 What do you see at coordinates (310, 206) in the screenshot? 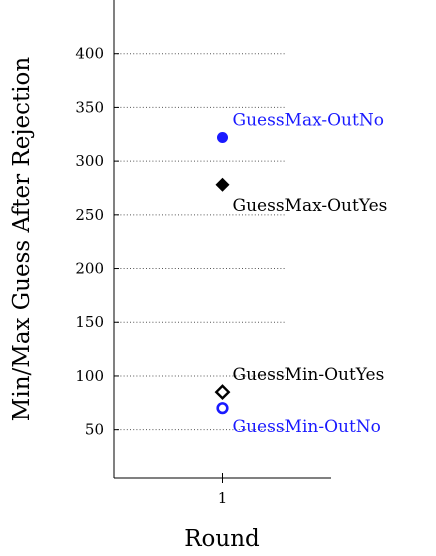
I see `point-label-guessmax-outyes: GuessMax-OutYes` at bounding box center [310, 206].